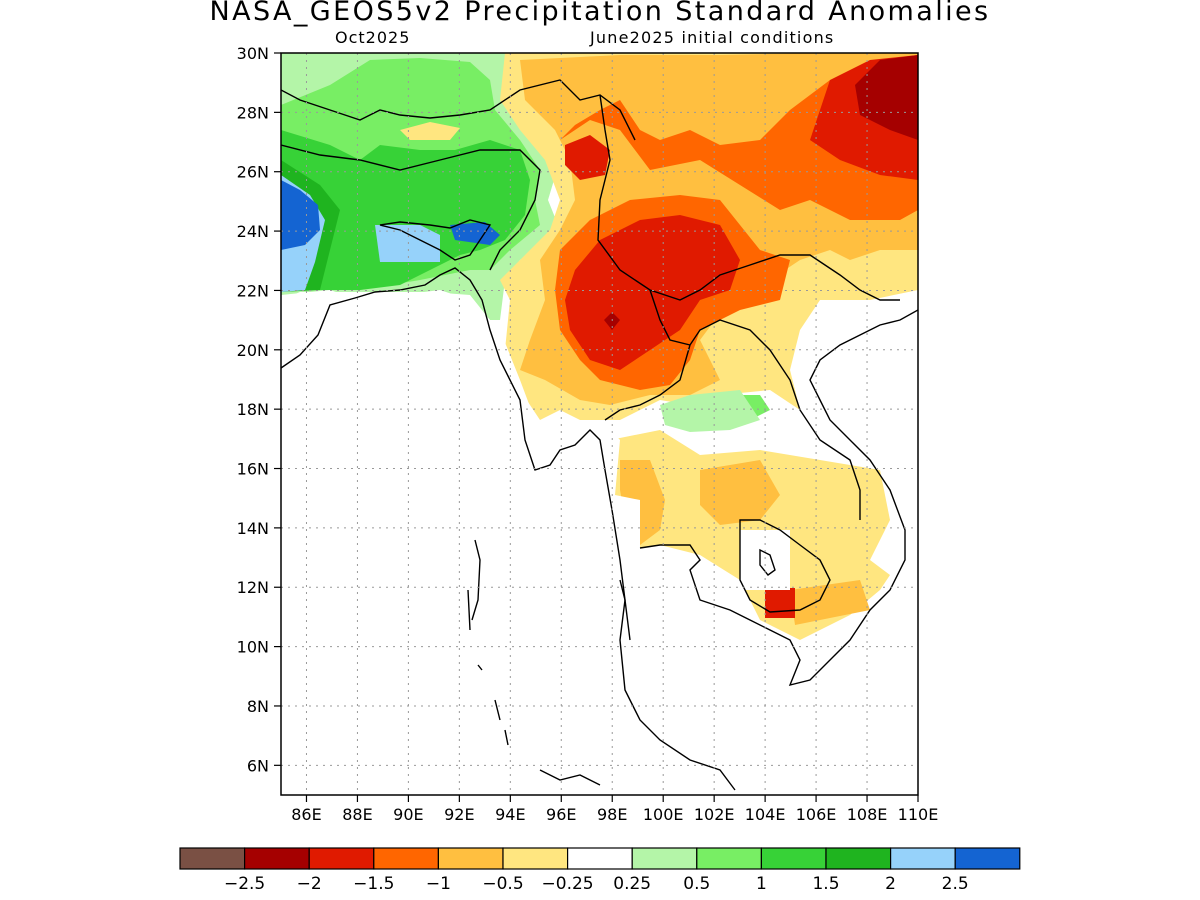  I want to click on lat-tick-label: 26N, so click(253, 172).